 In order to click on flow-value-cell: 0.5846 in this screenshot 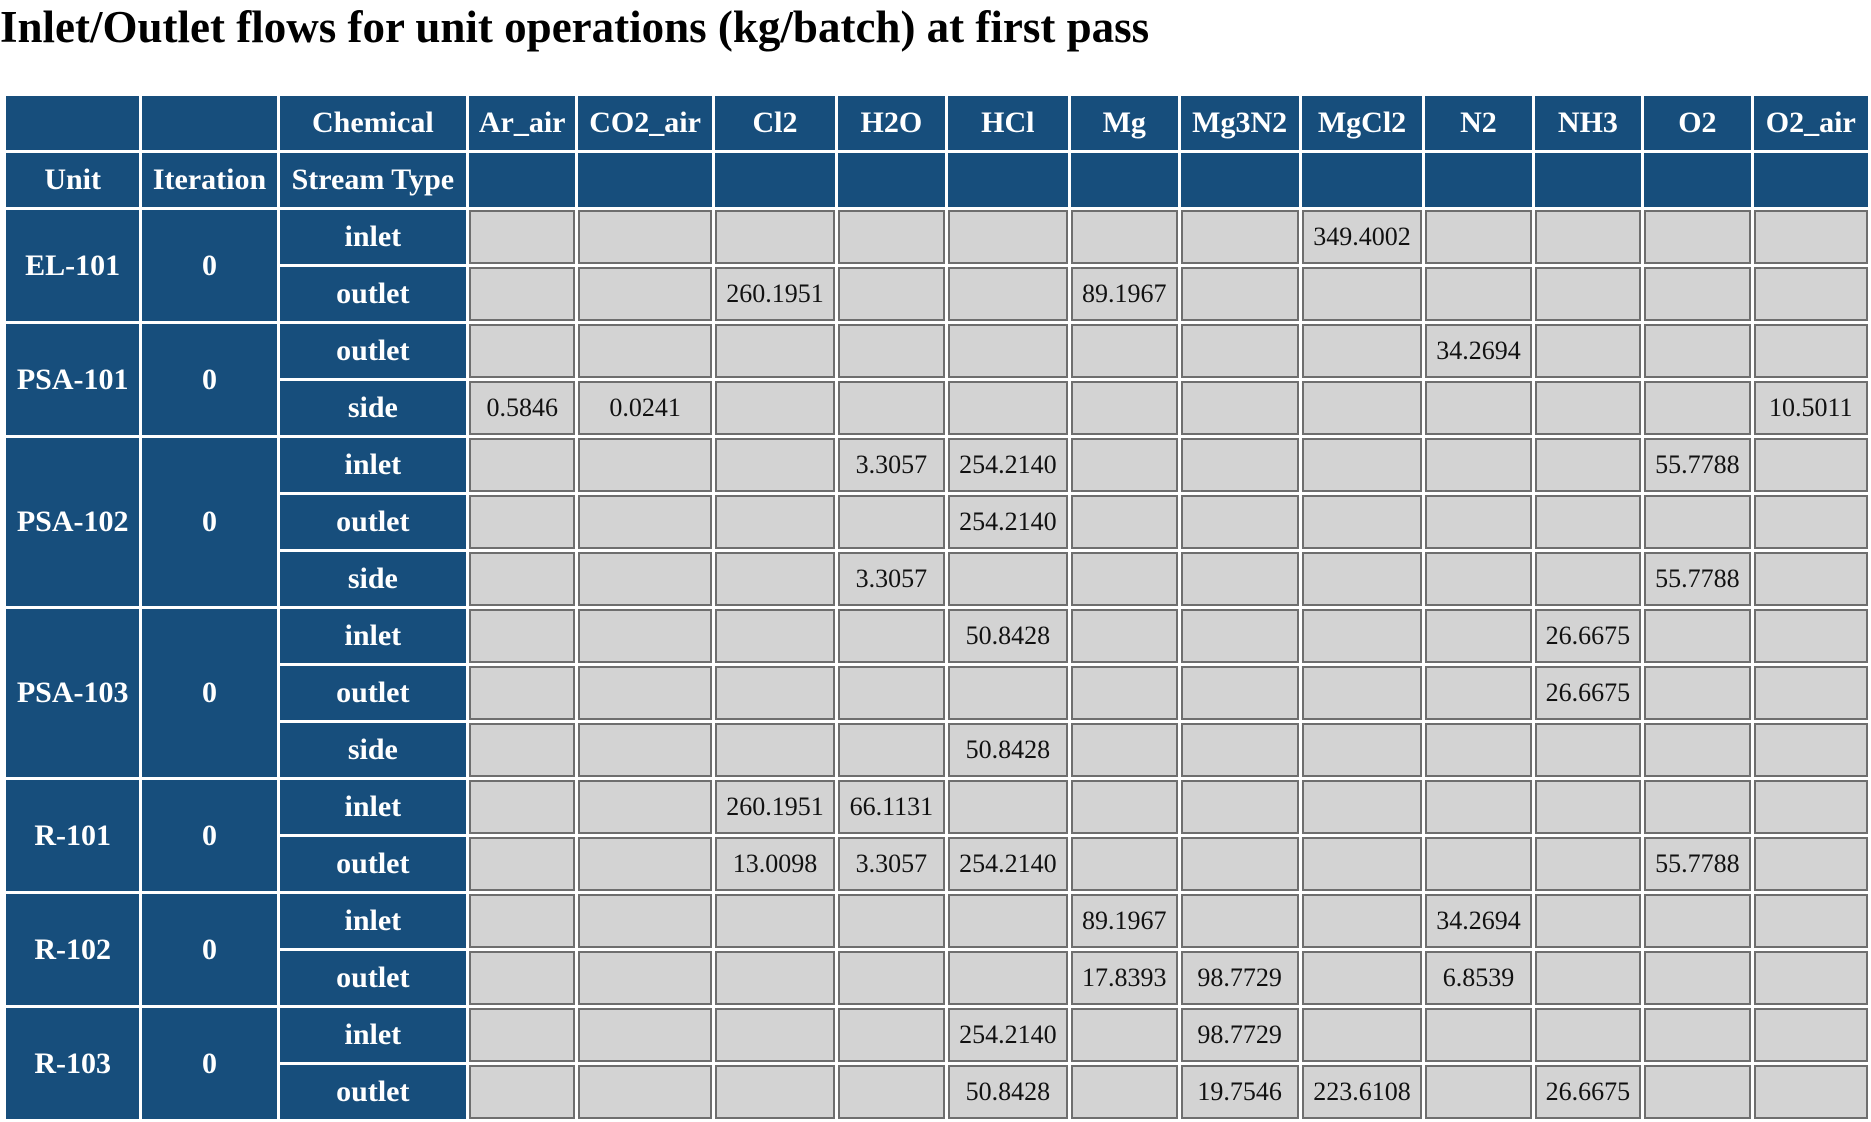, I will do `click(522, 408)`.